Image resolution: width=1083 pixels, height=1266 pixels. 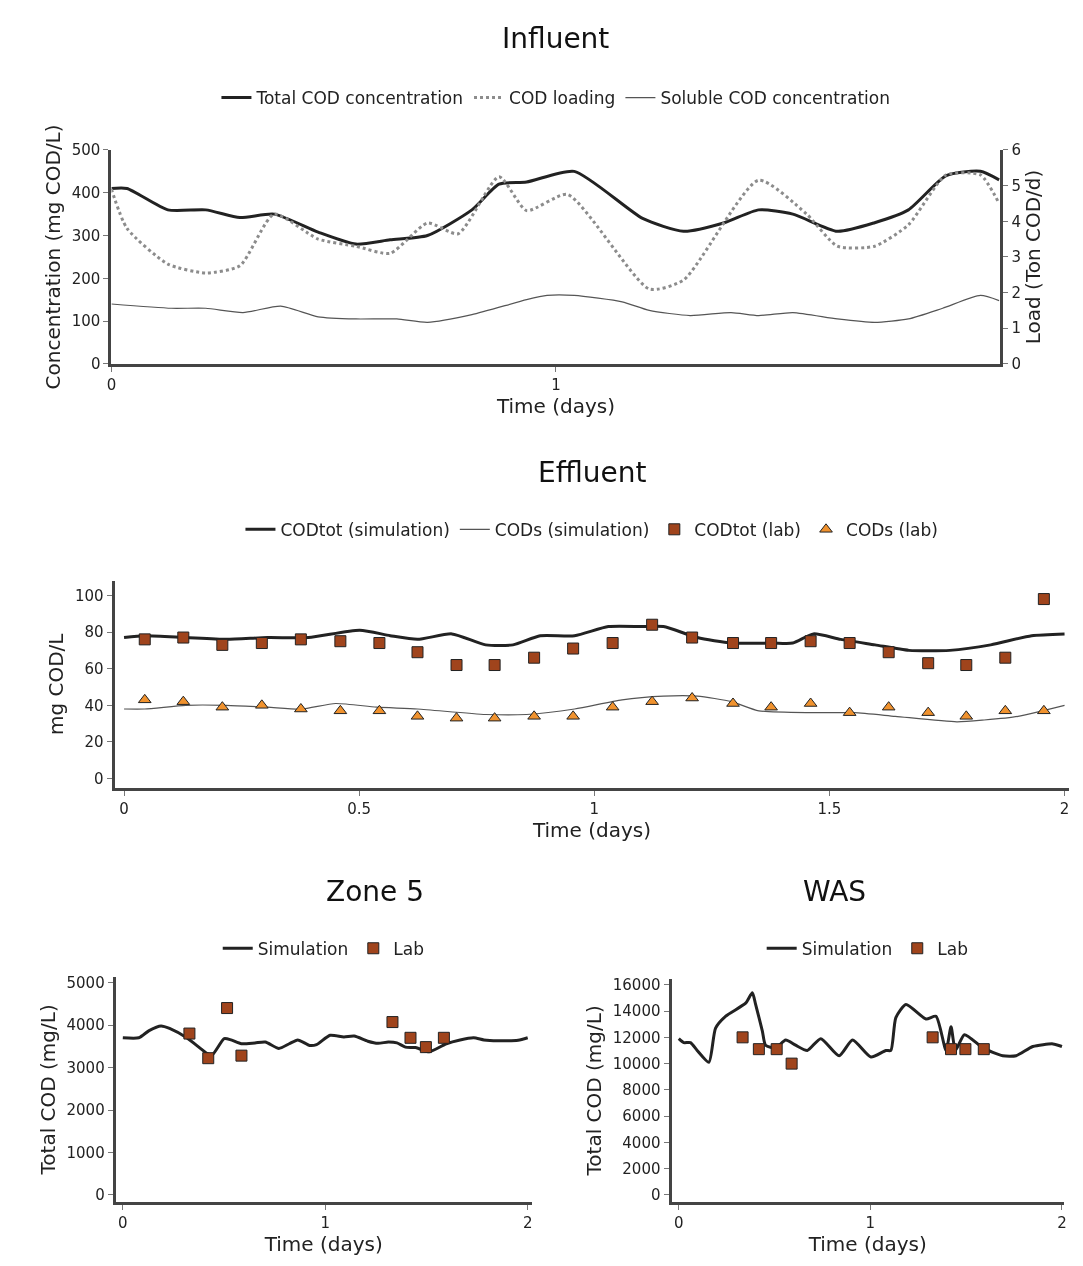 I want to click on y-tick-label: 400, so click(x=86, y=193).